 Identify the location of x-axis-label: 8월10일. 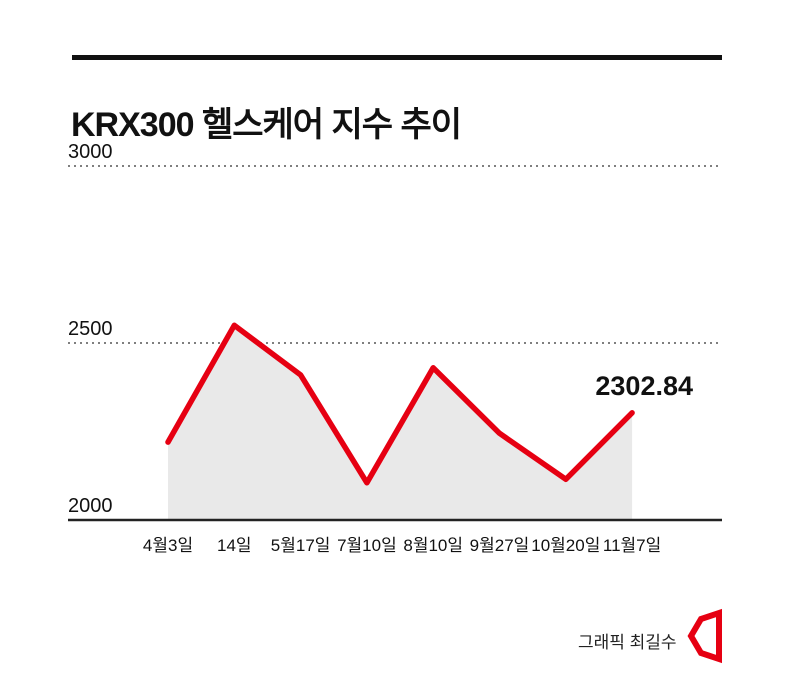
(433, 545).